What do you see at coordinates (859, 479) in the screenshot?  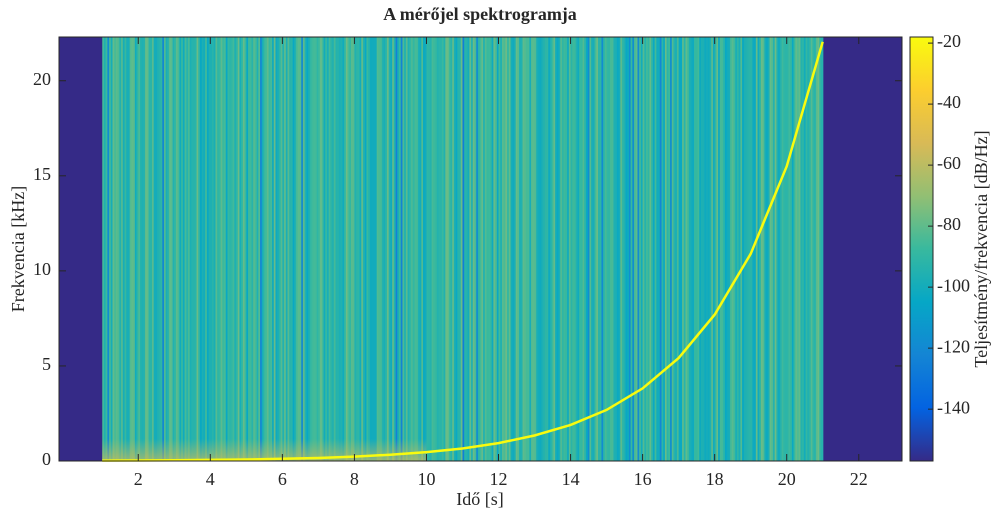 I see `x-tick-label: 22` at bounding box center [859, 479].